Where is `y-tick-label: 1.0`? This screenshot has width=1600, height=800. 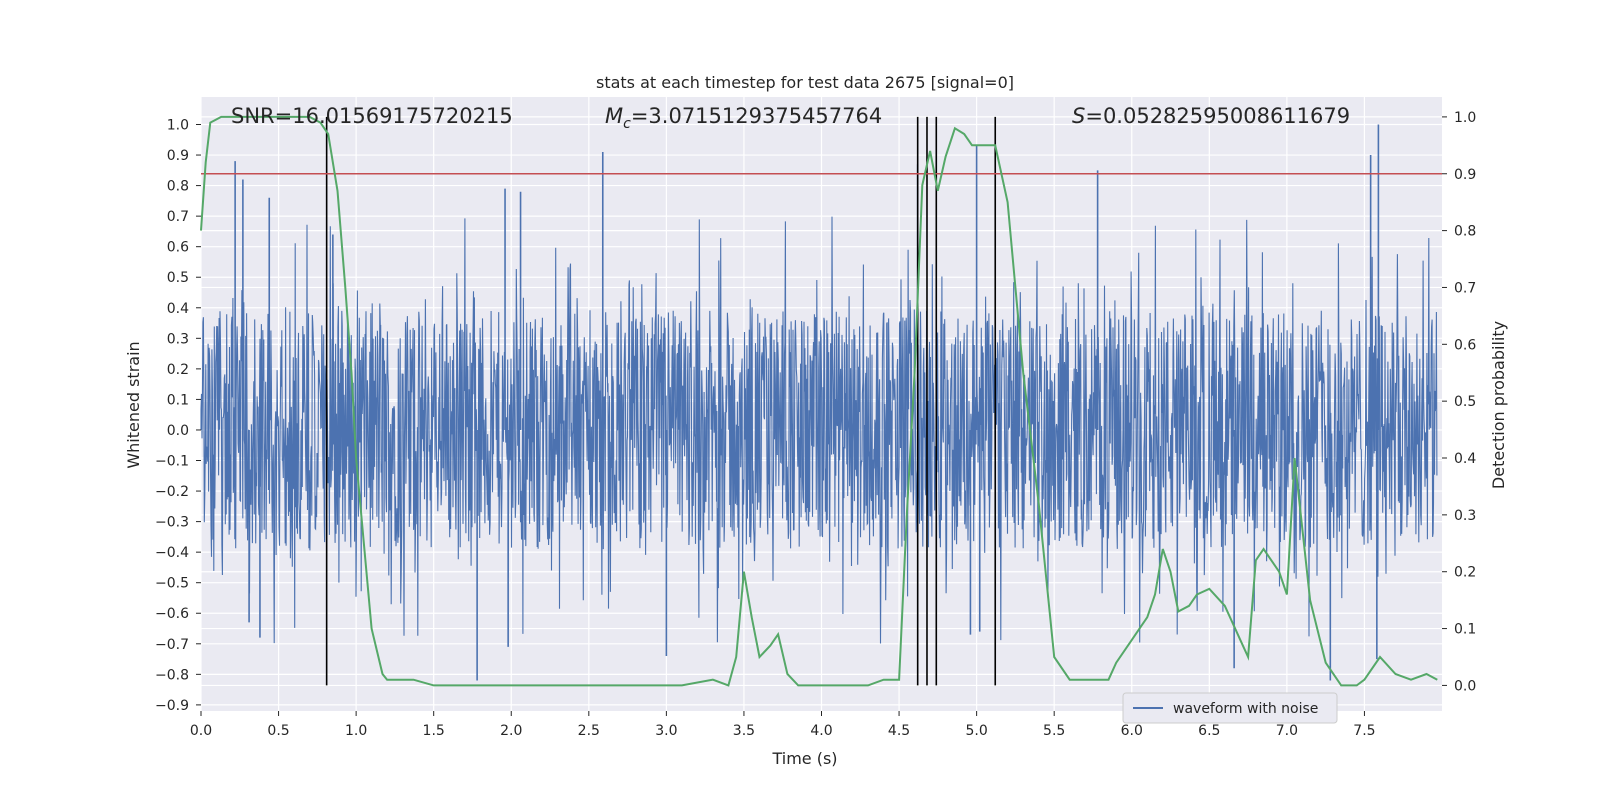
y-tick-label: 1.0 is located at coordinates (178, 125).